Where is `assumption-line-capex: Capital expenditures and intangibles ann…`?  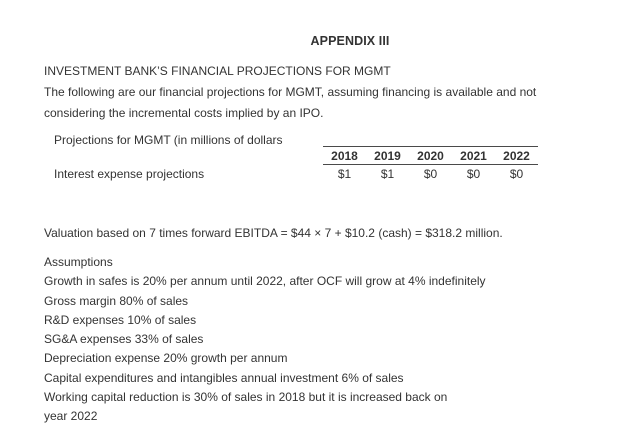 assumption-line-capex: Capital expenditures and intangibles ann… is located at coordinates (224, 377).